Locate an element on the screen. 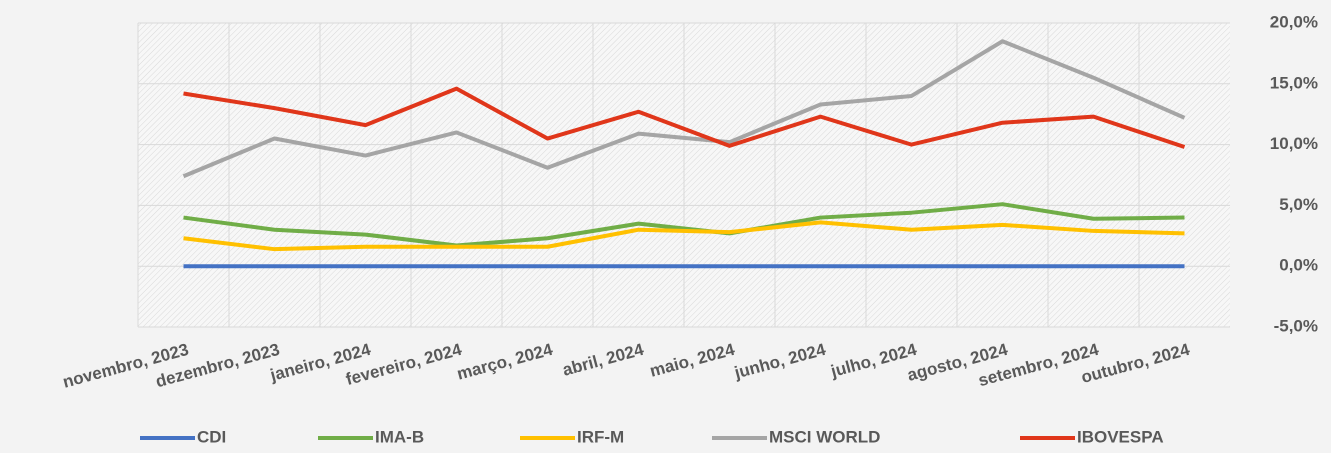 The height and width of the screenshot is (453, 1331). x-tick-label: junho, 2024 is located at coordinates (779, 361).